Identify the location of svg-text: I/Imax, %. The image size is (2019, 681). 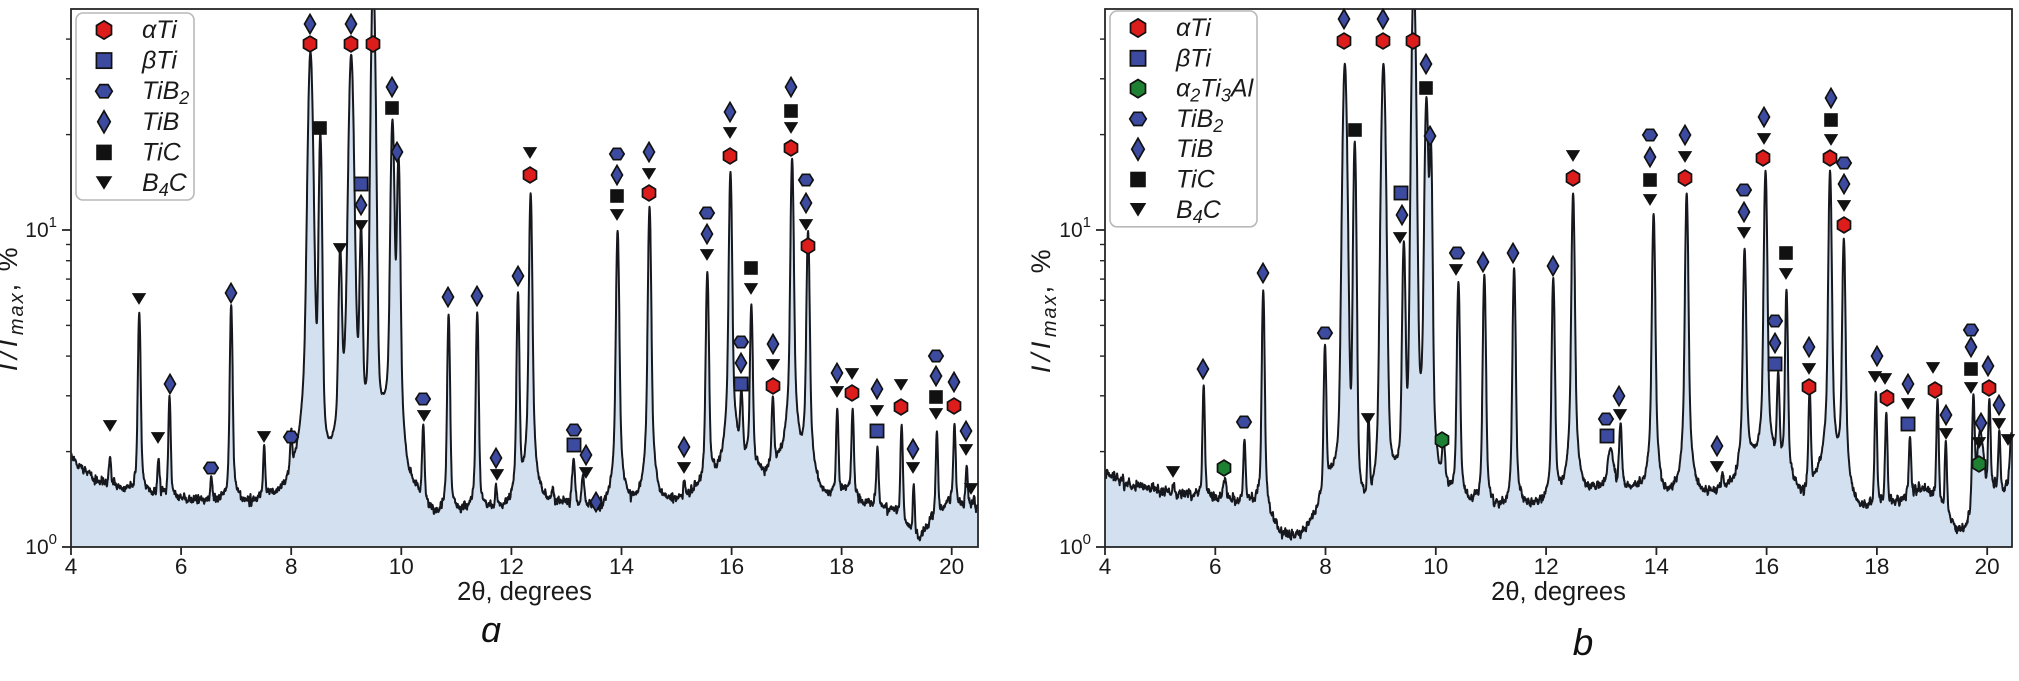
(1043, 310).